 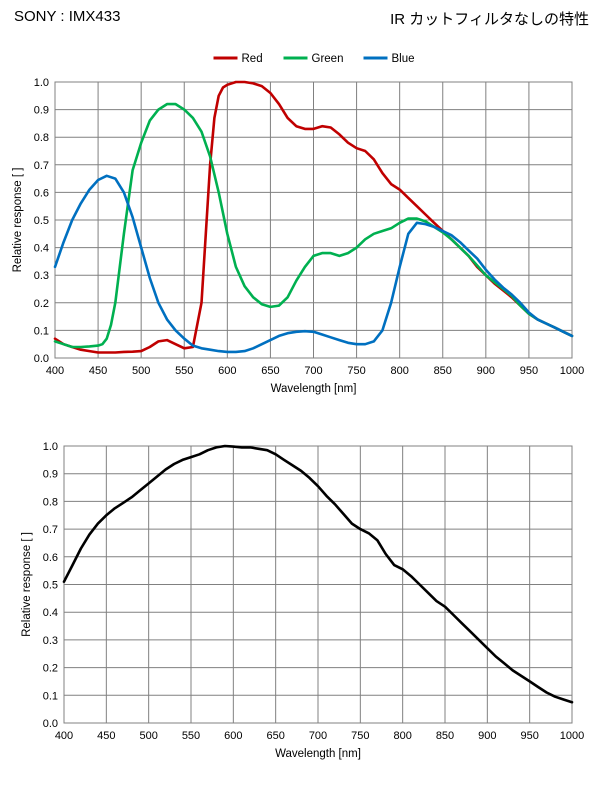 I want to click on sensor-model-title: SONY : IMX433, so click(x=67, y=16).